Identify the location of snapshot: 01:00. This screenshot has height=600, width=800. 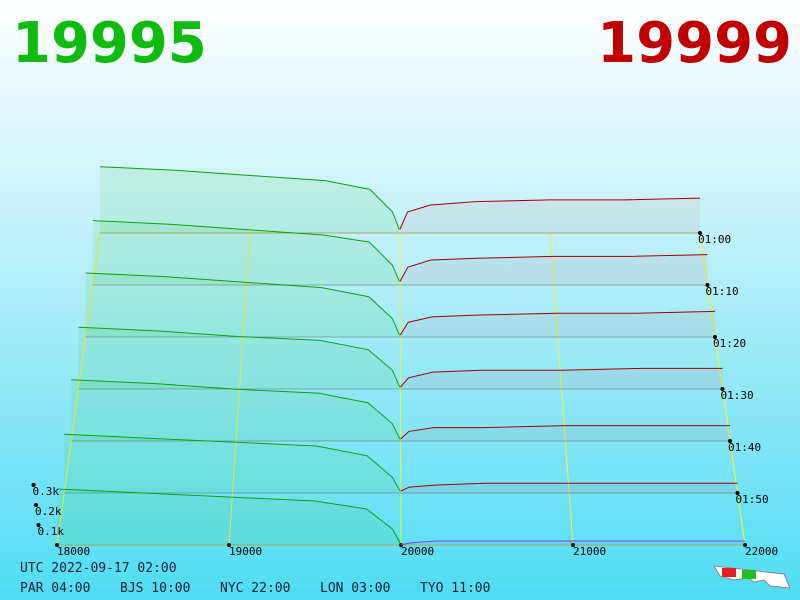
(415, 206).